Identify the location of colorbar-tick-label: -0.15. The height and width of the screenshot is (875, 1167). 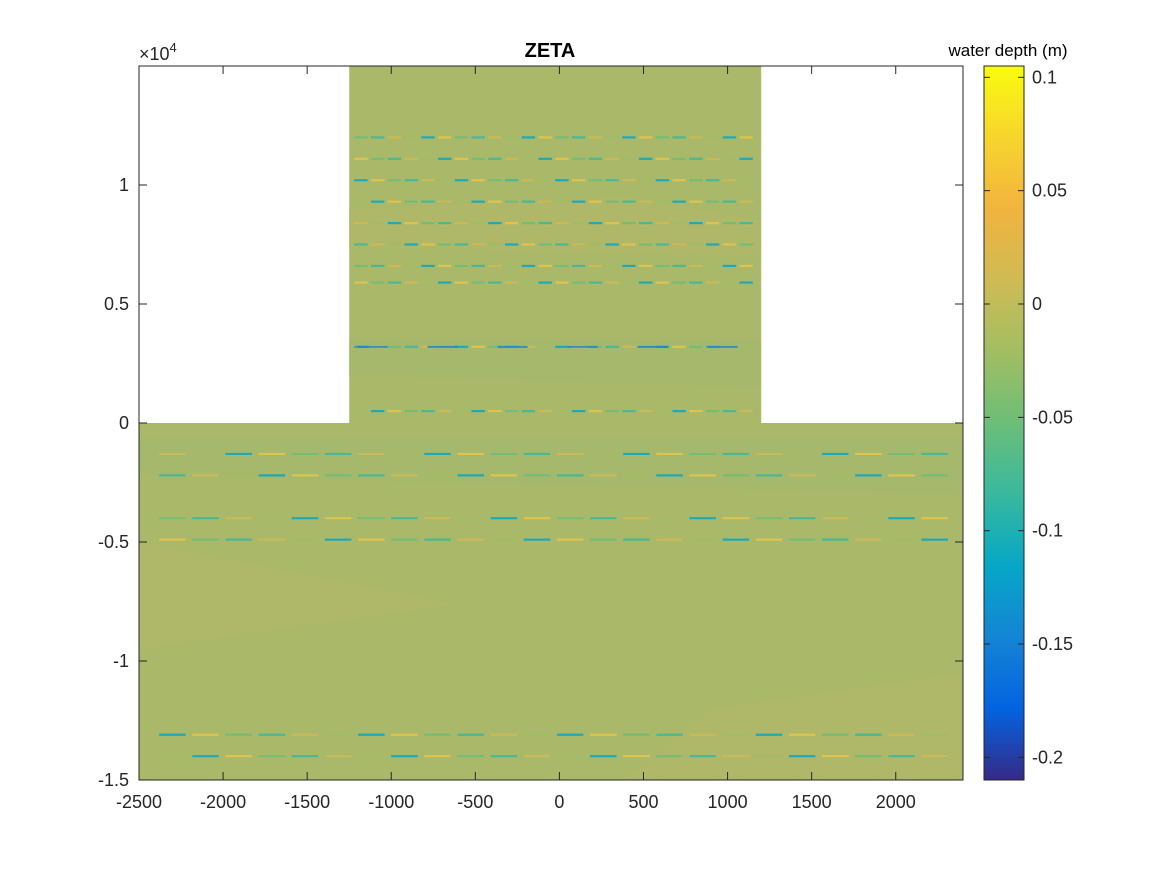
(1052, 644).